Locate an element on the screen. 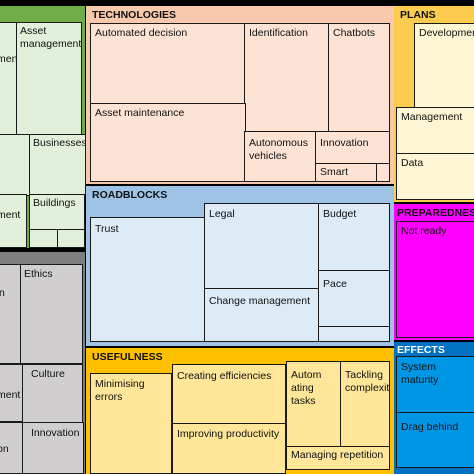 Image resolution: width=474 pixels, height=474 pixels. pace-cell: Pace is located at coordinates (354, 299).